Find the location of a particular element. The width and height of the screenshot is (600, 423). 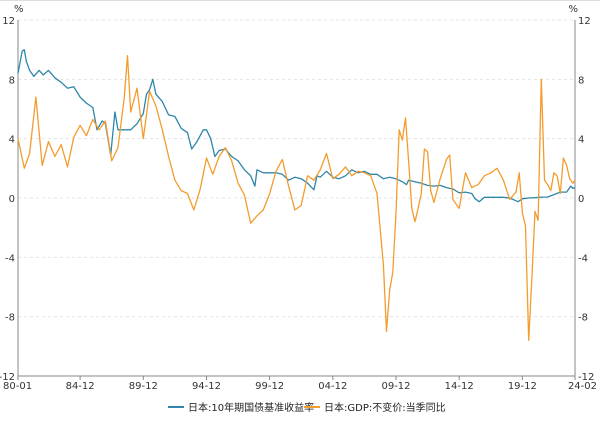

x-tick-label: 99-12 is located at coordinates (269, 386).